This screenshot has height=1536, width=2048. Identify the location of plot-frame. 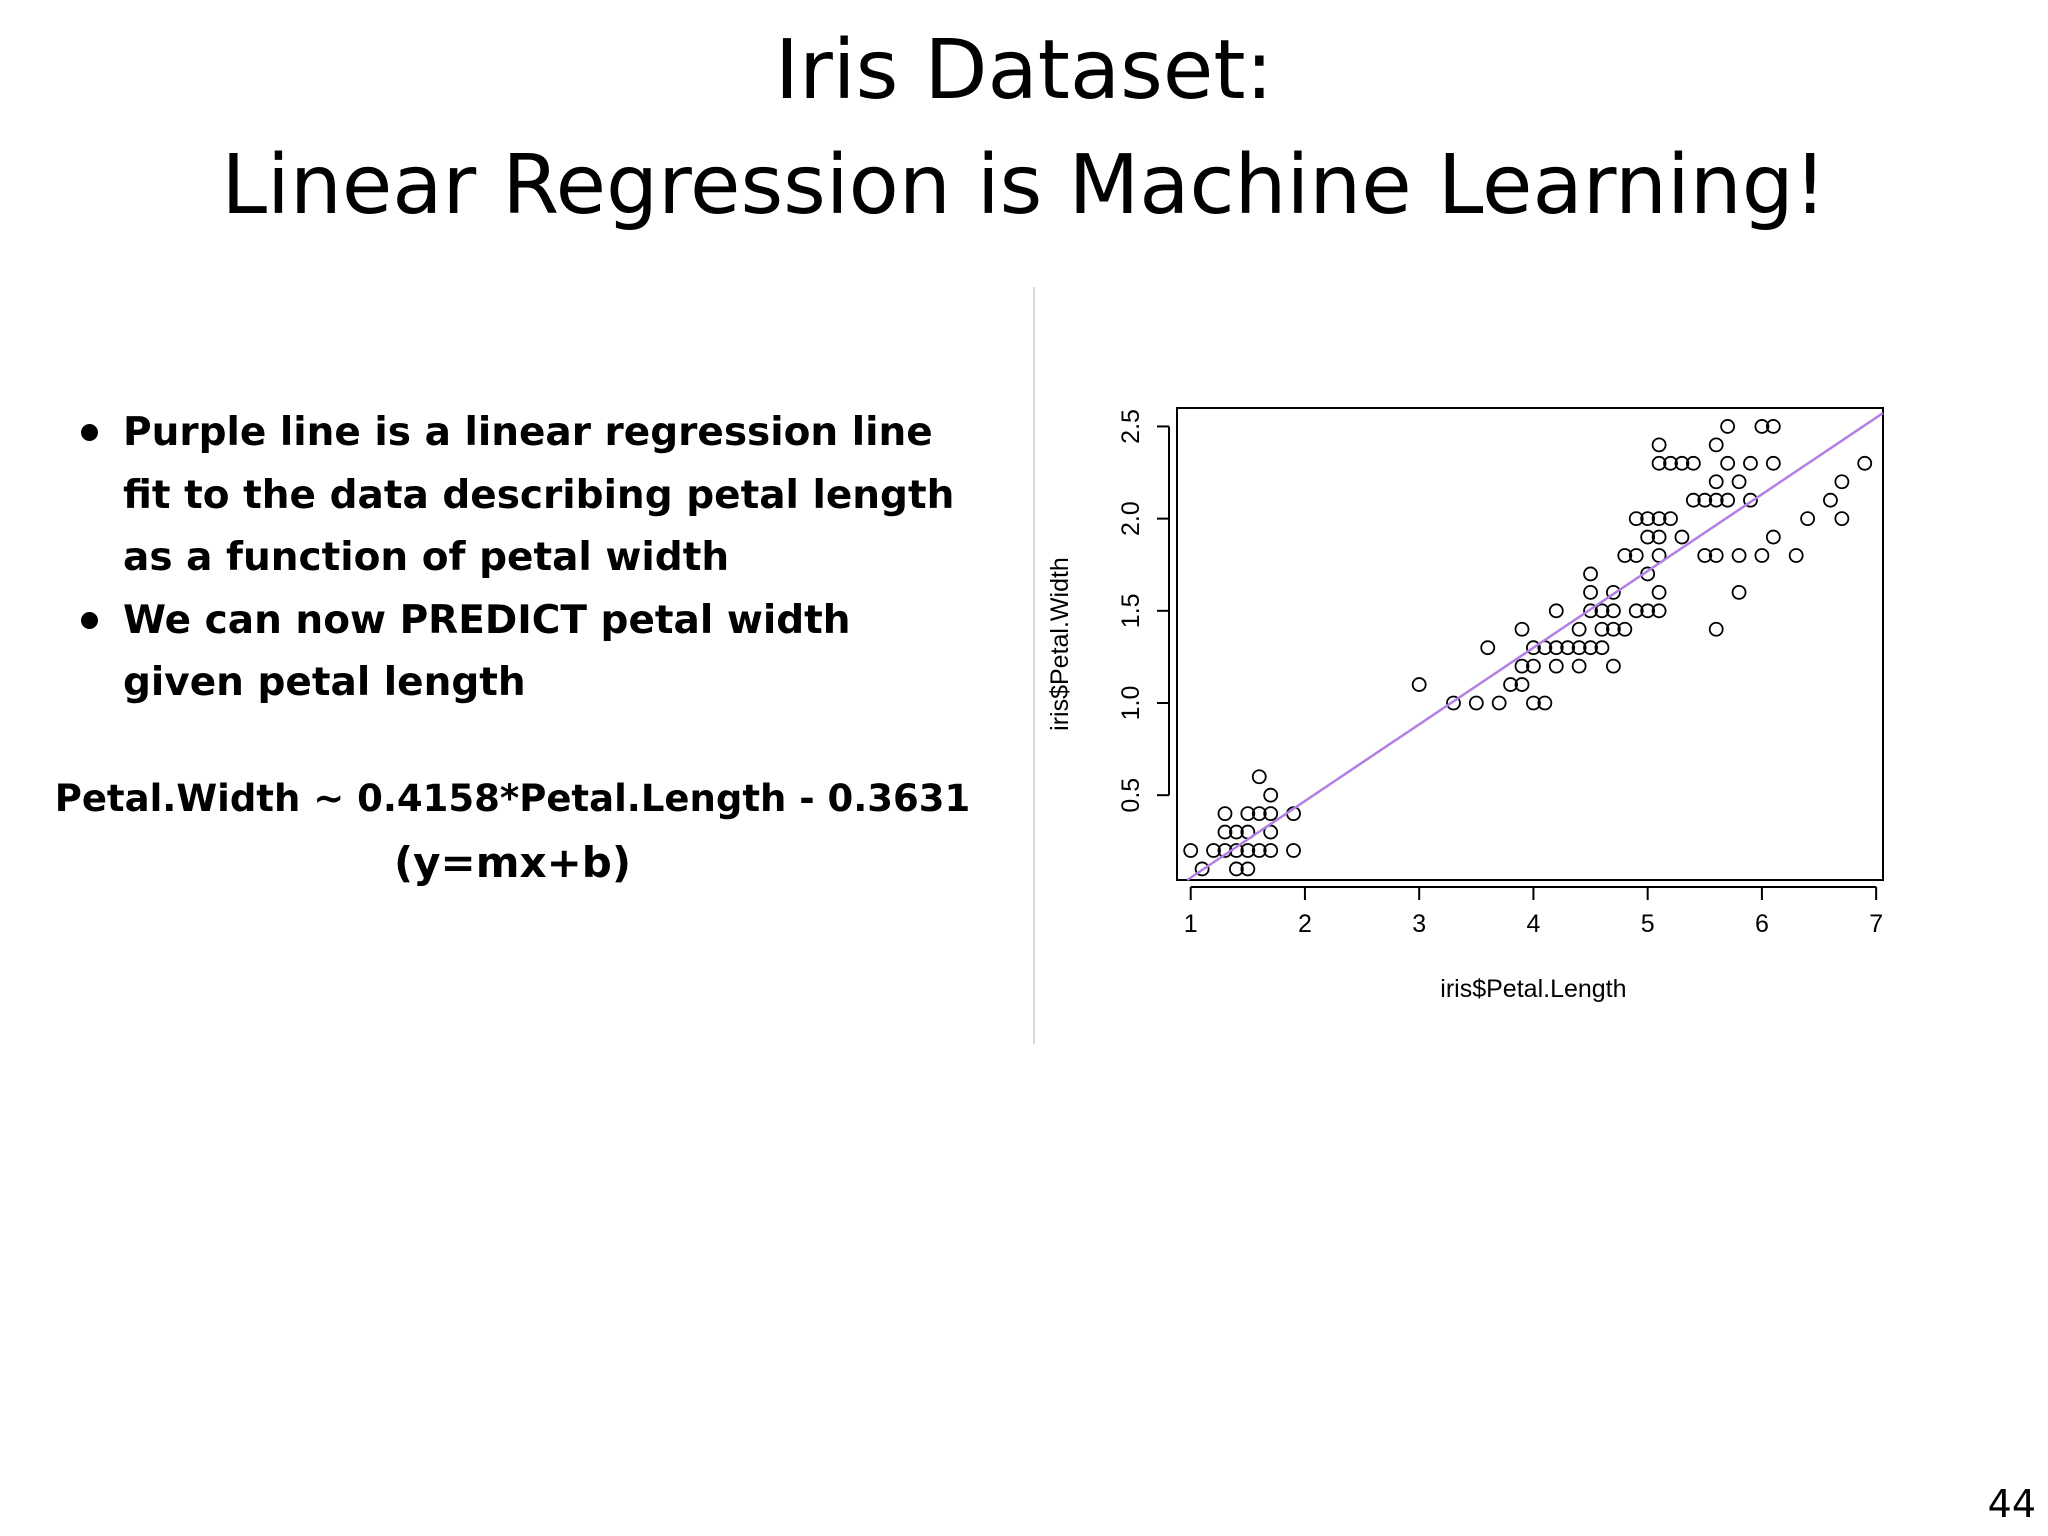
(1530, 644).